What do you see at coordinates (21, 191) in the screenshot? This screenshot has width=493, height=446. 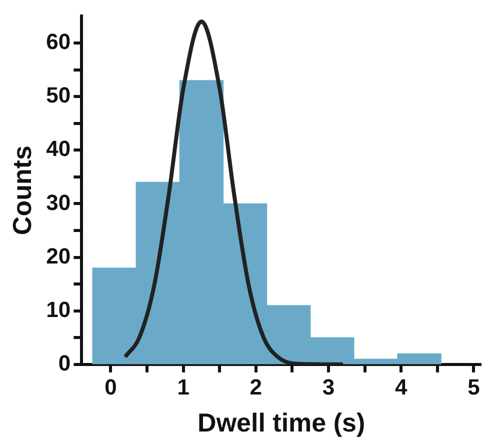 I see `y-axis-title: Counts` at bounding box center [21, 191].